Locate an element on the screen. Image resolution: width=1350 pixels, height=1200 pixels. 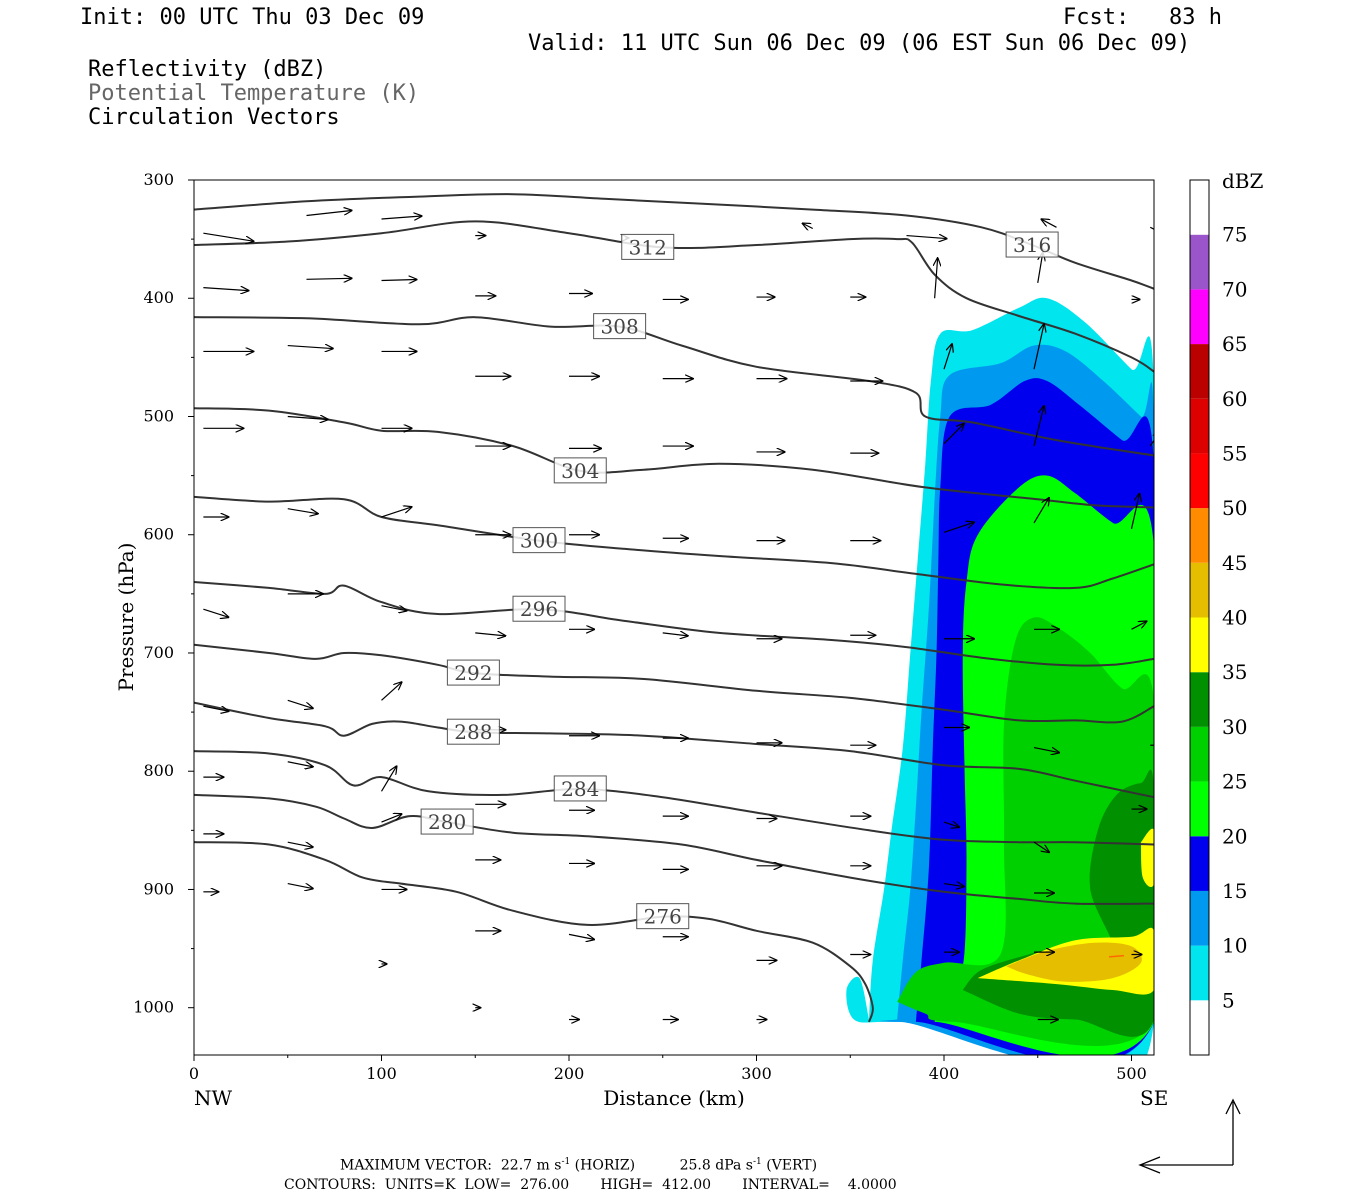
colorbar-level-label: 10 is located at coordinates (1234, 946).